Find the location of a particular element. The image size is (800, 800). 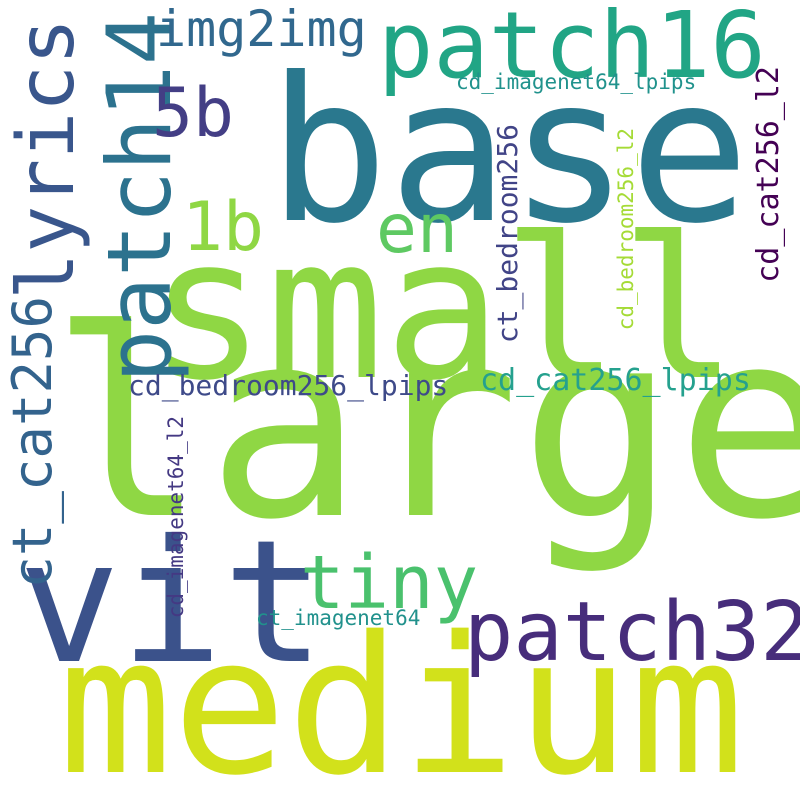

word-ct-imagenet64: ct_imagenet64 is located at coordinates (338, 618).